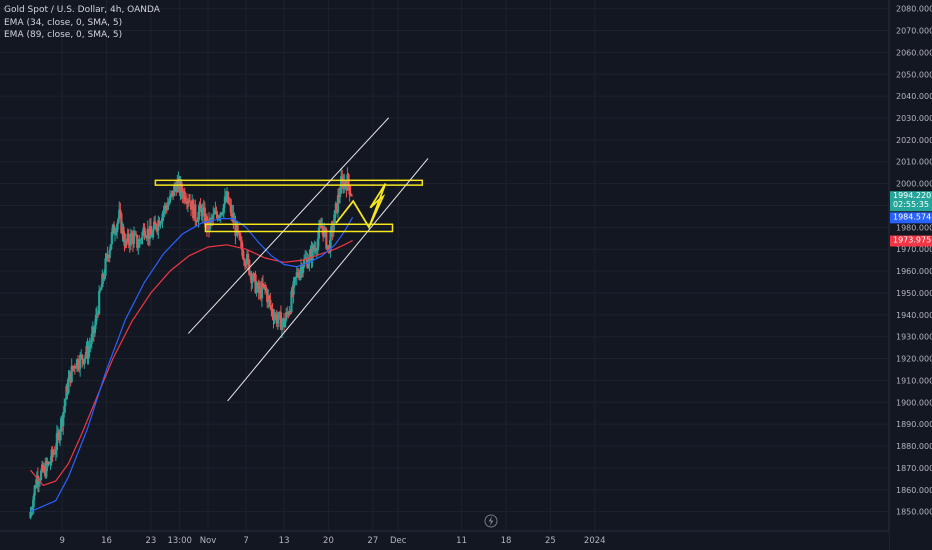 This screenshot has width=932, height=550. Describe the element at coordinates (914, 359) in the screenshot. I see `price-tick-label: 1920.000` at that location.